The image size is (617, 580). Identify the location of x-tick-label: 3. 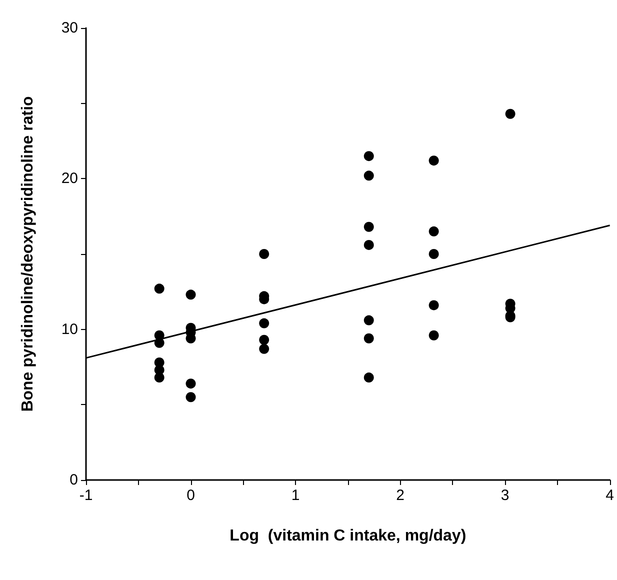
(505, 495).